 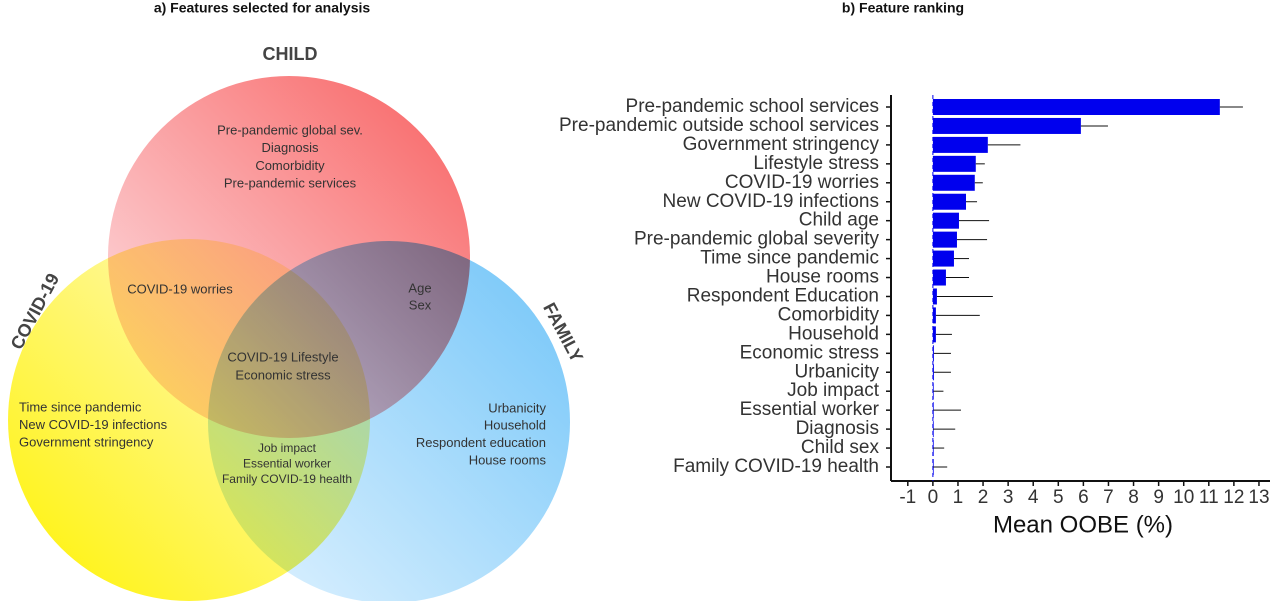 I want to click on y-tick-label: Diagnosis, so click(x=837, y=428).